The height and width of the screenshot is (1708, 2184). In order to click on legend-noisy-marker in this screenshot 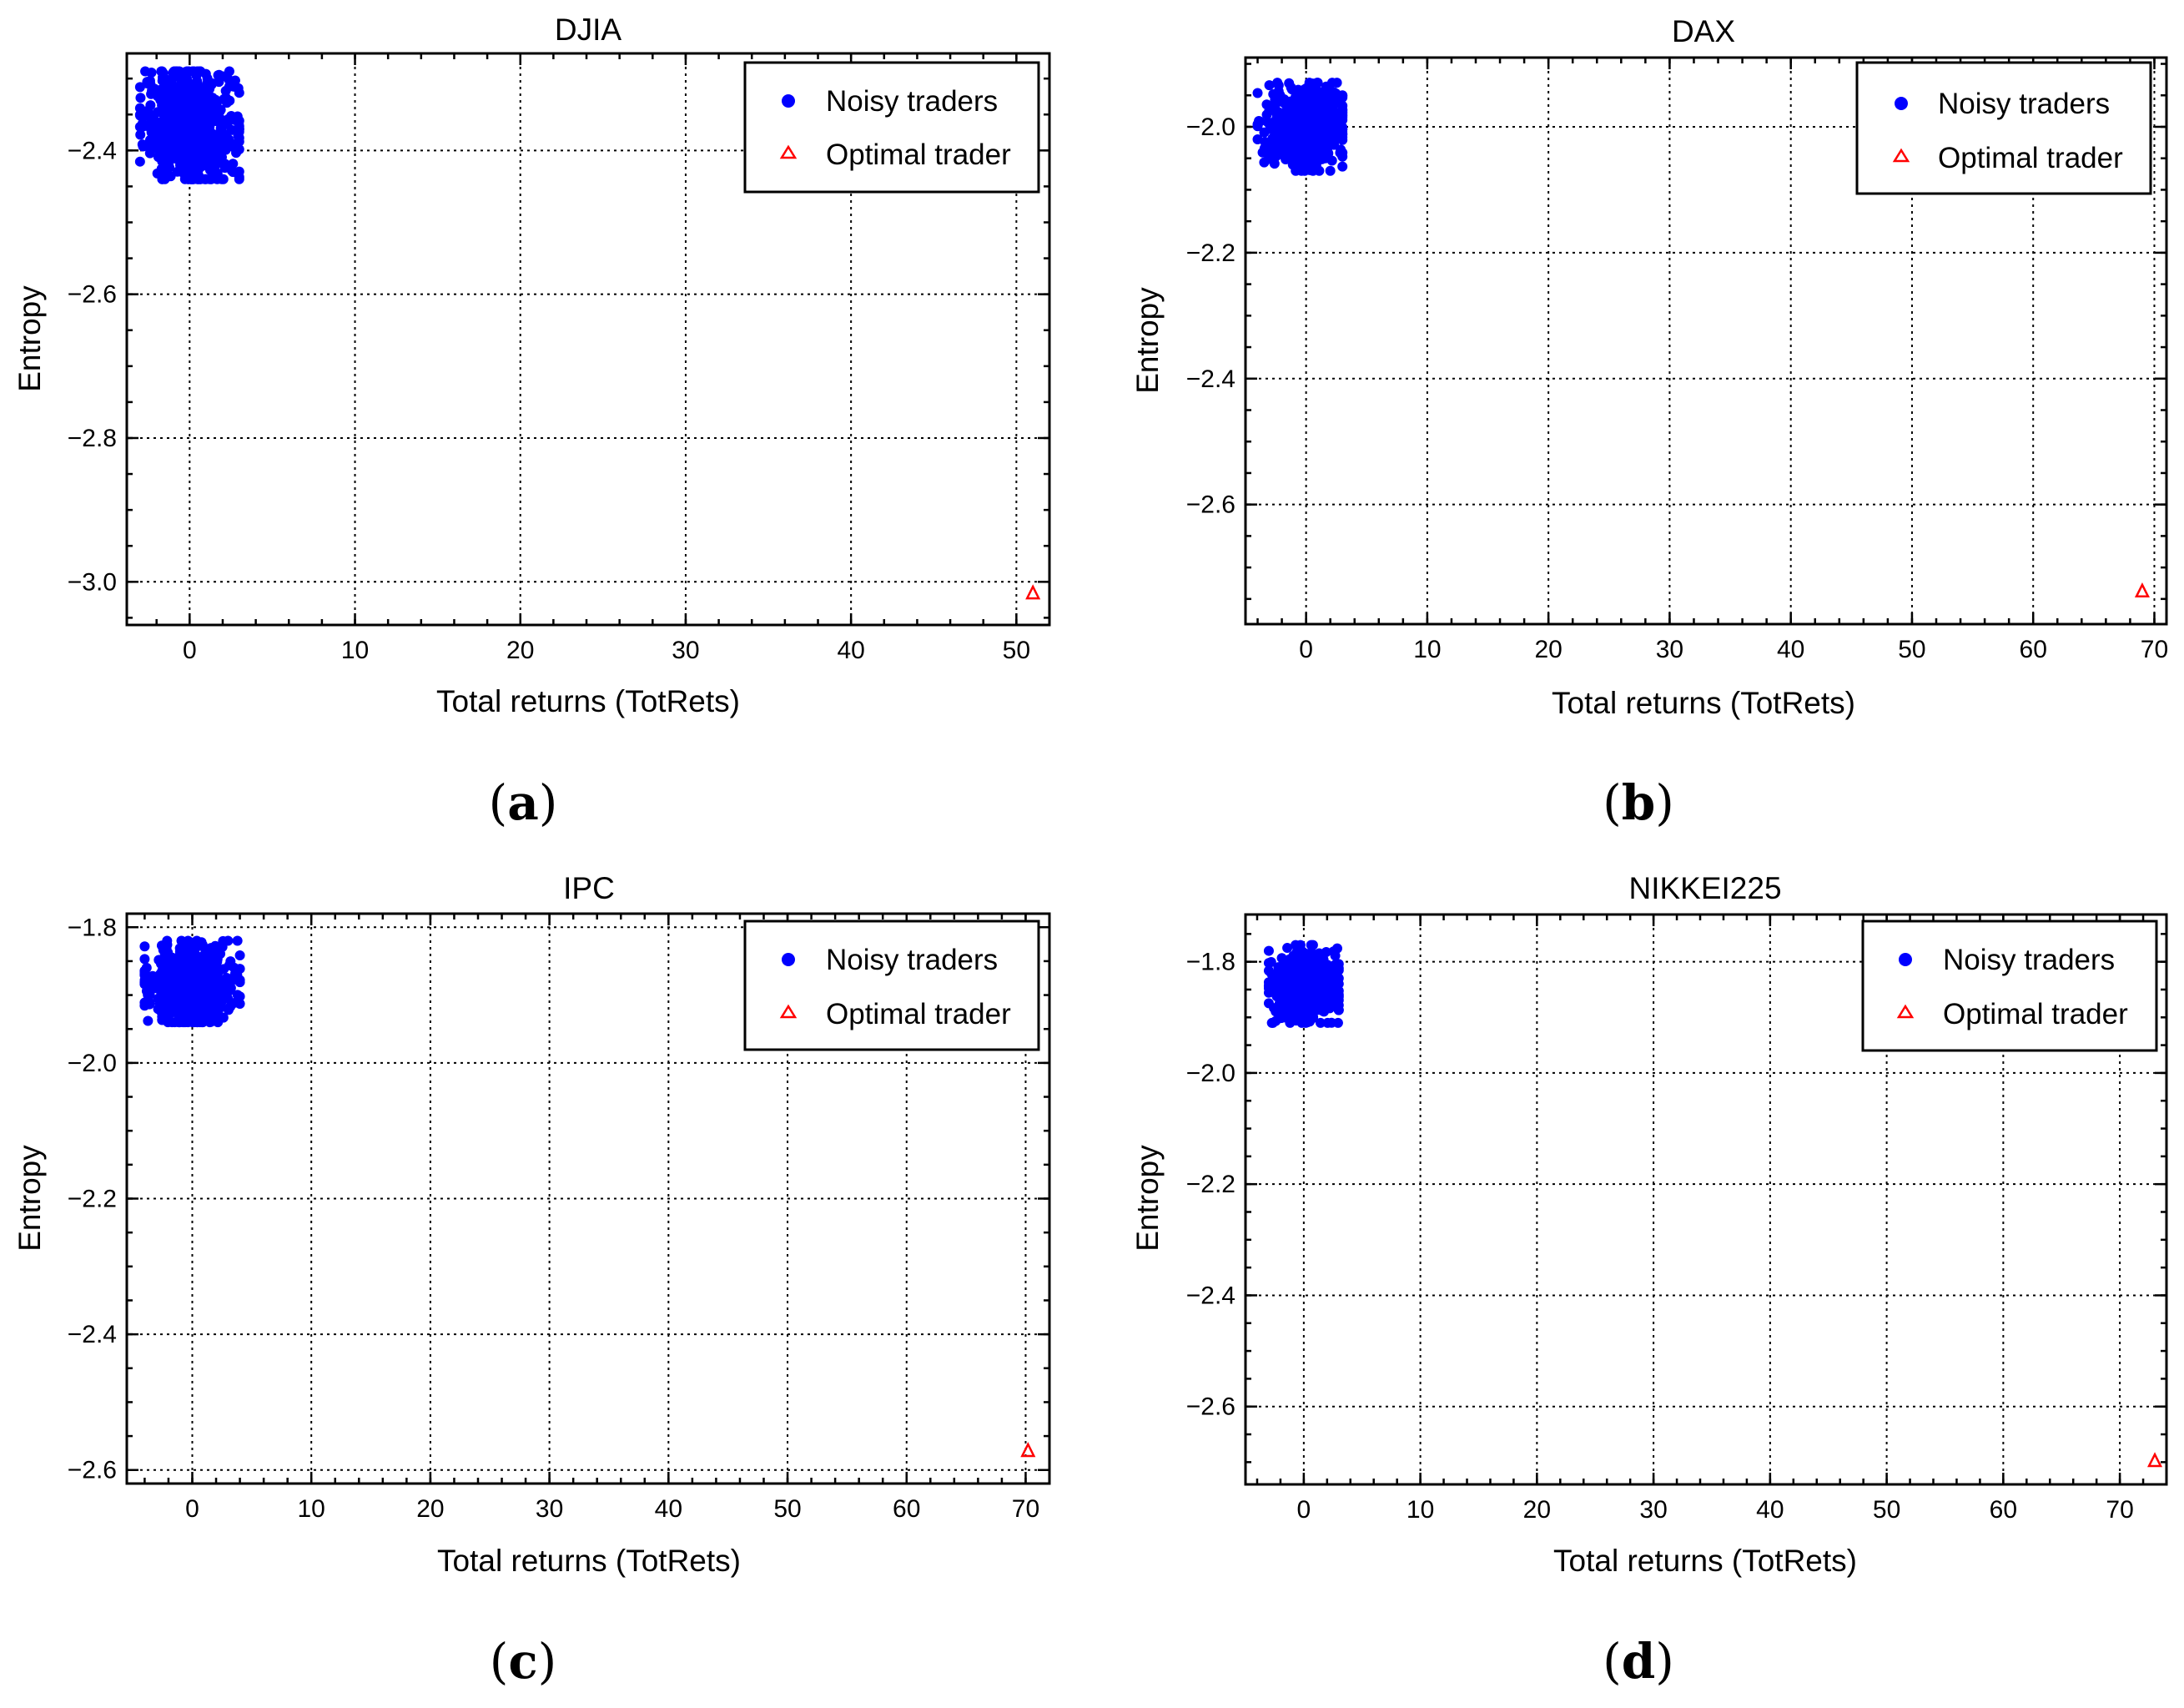, I will do `click(788, 959)`.